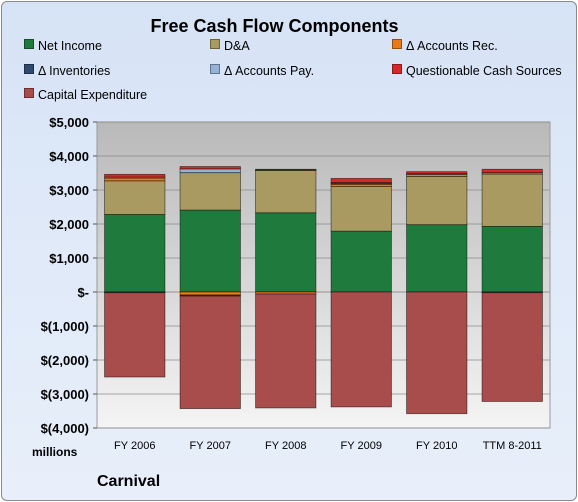 This screenshot has height=502, width=578. I want to click on legend-item: Δ Inventories, so click(67, 71).